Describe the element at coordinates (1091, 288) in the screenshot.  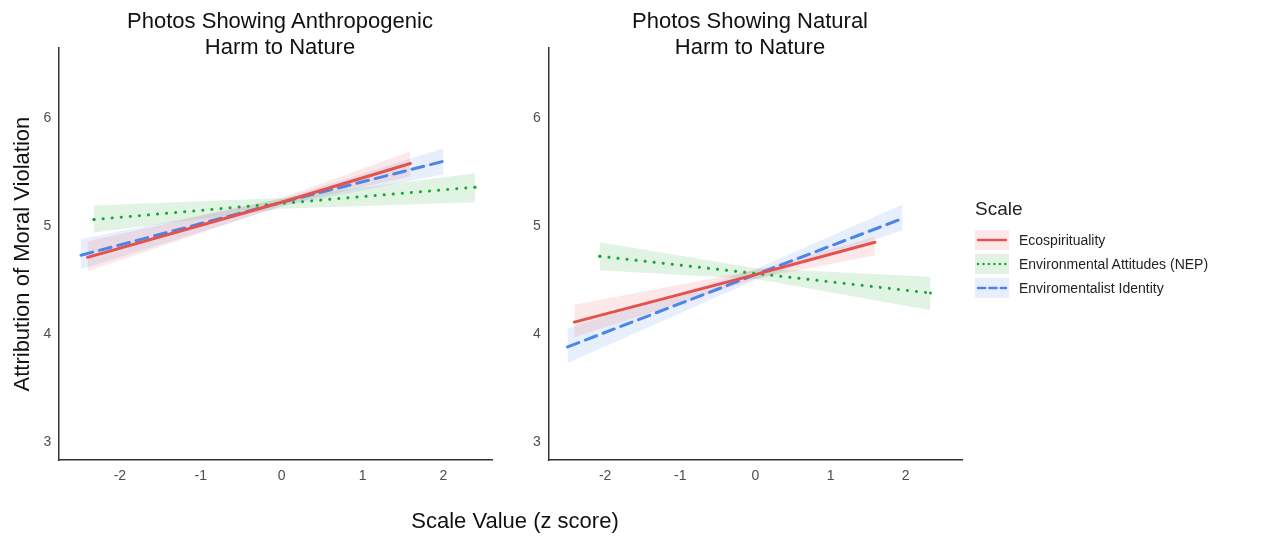
I see `legend-label: Enviromentalist Identity` at that location.